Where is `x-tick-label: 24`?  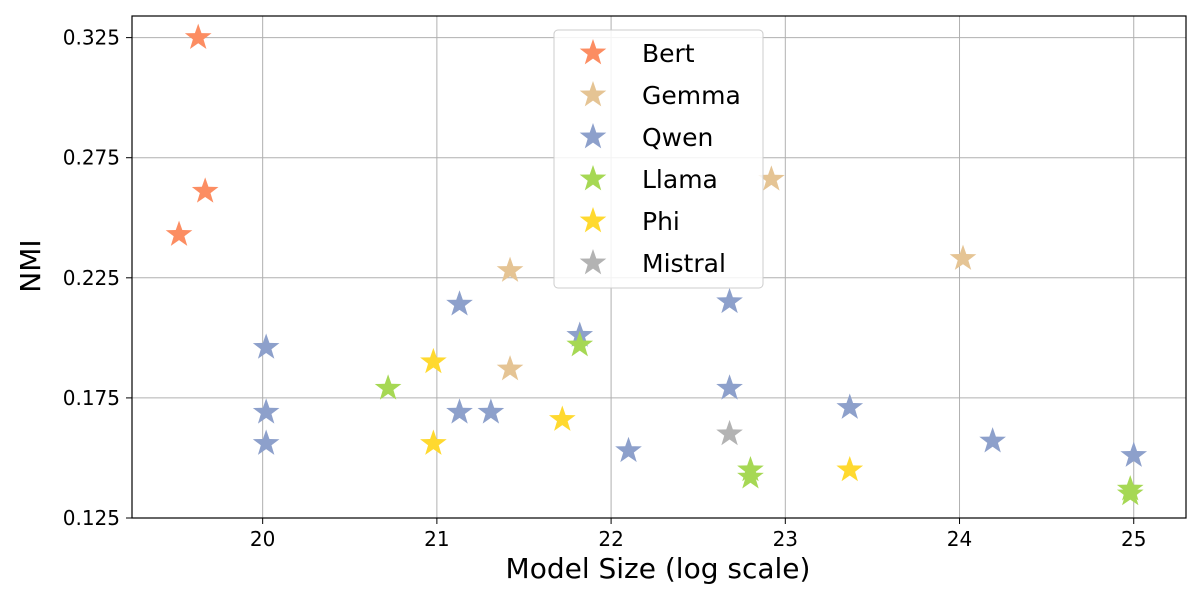 x-tick-label: 24 is located at coordinates (959, 539).